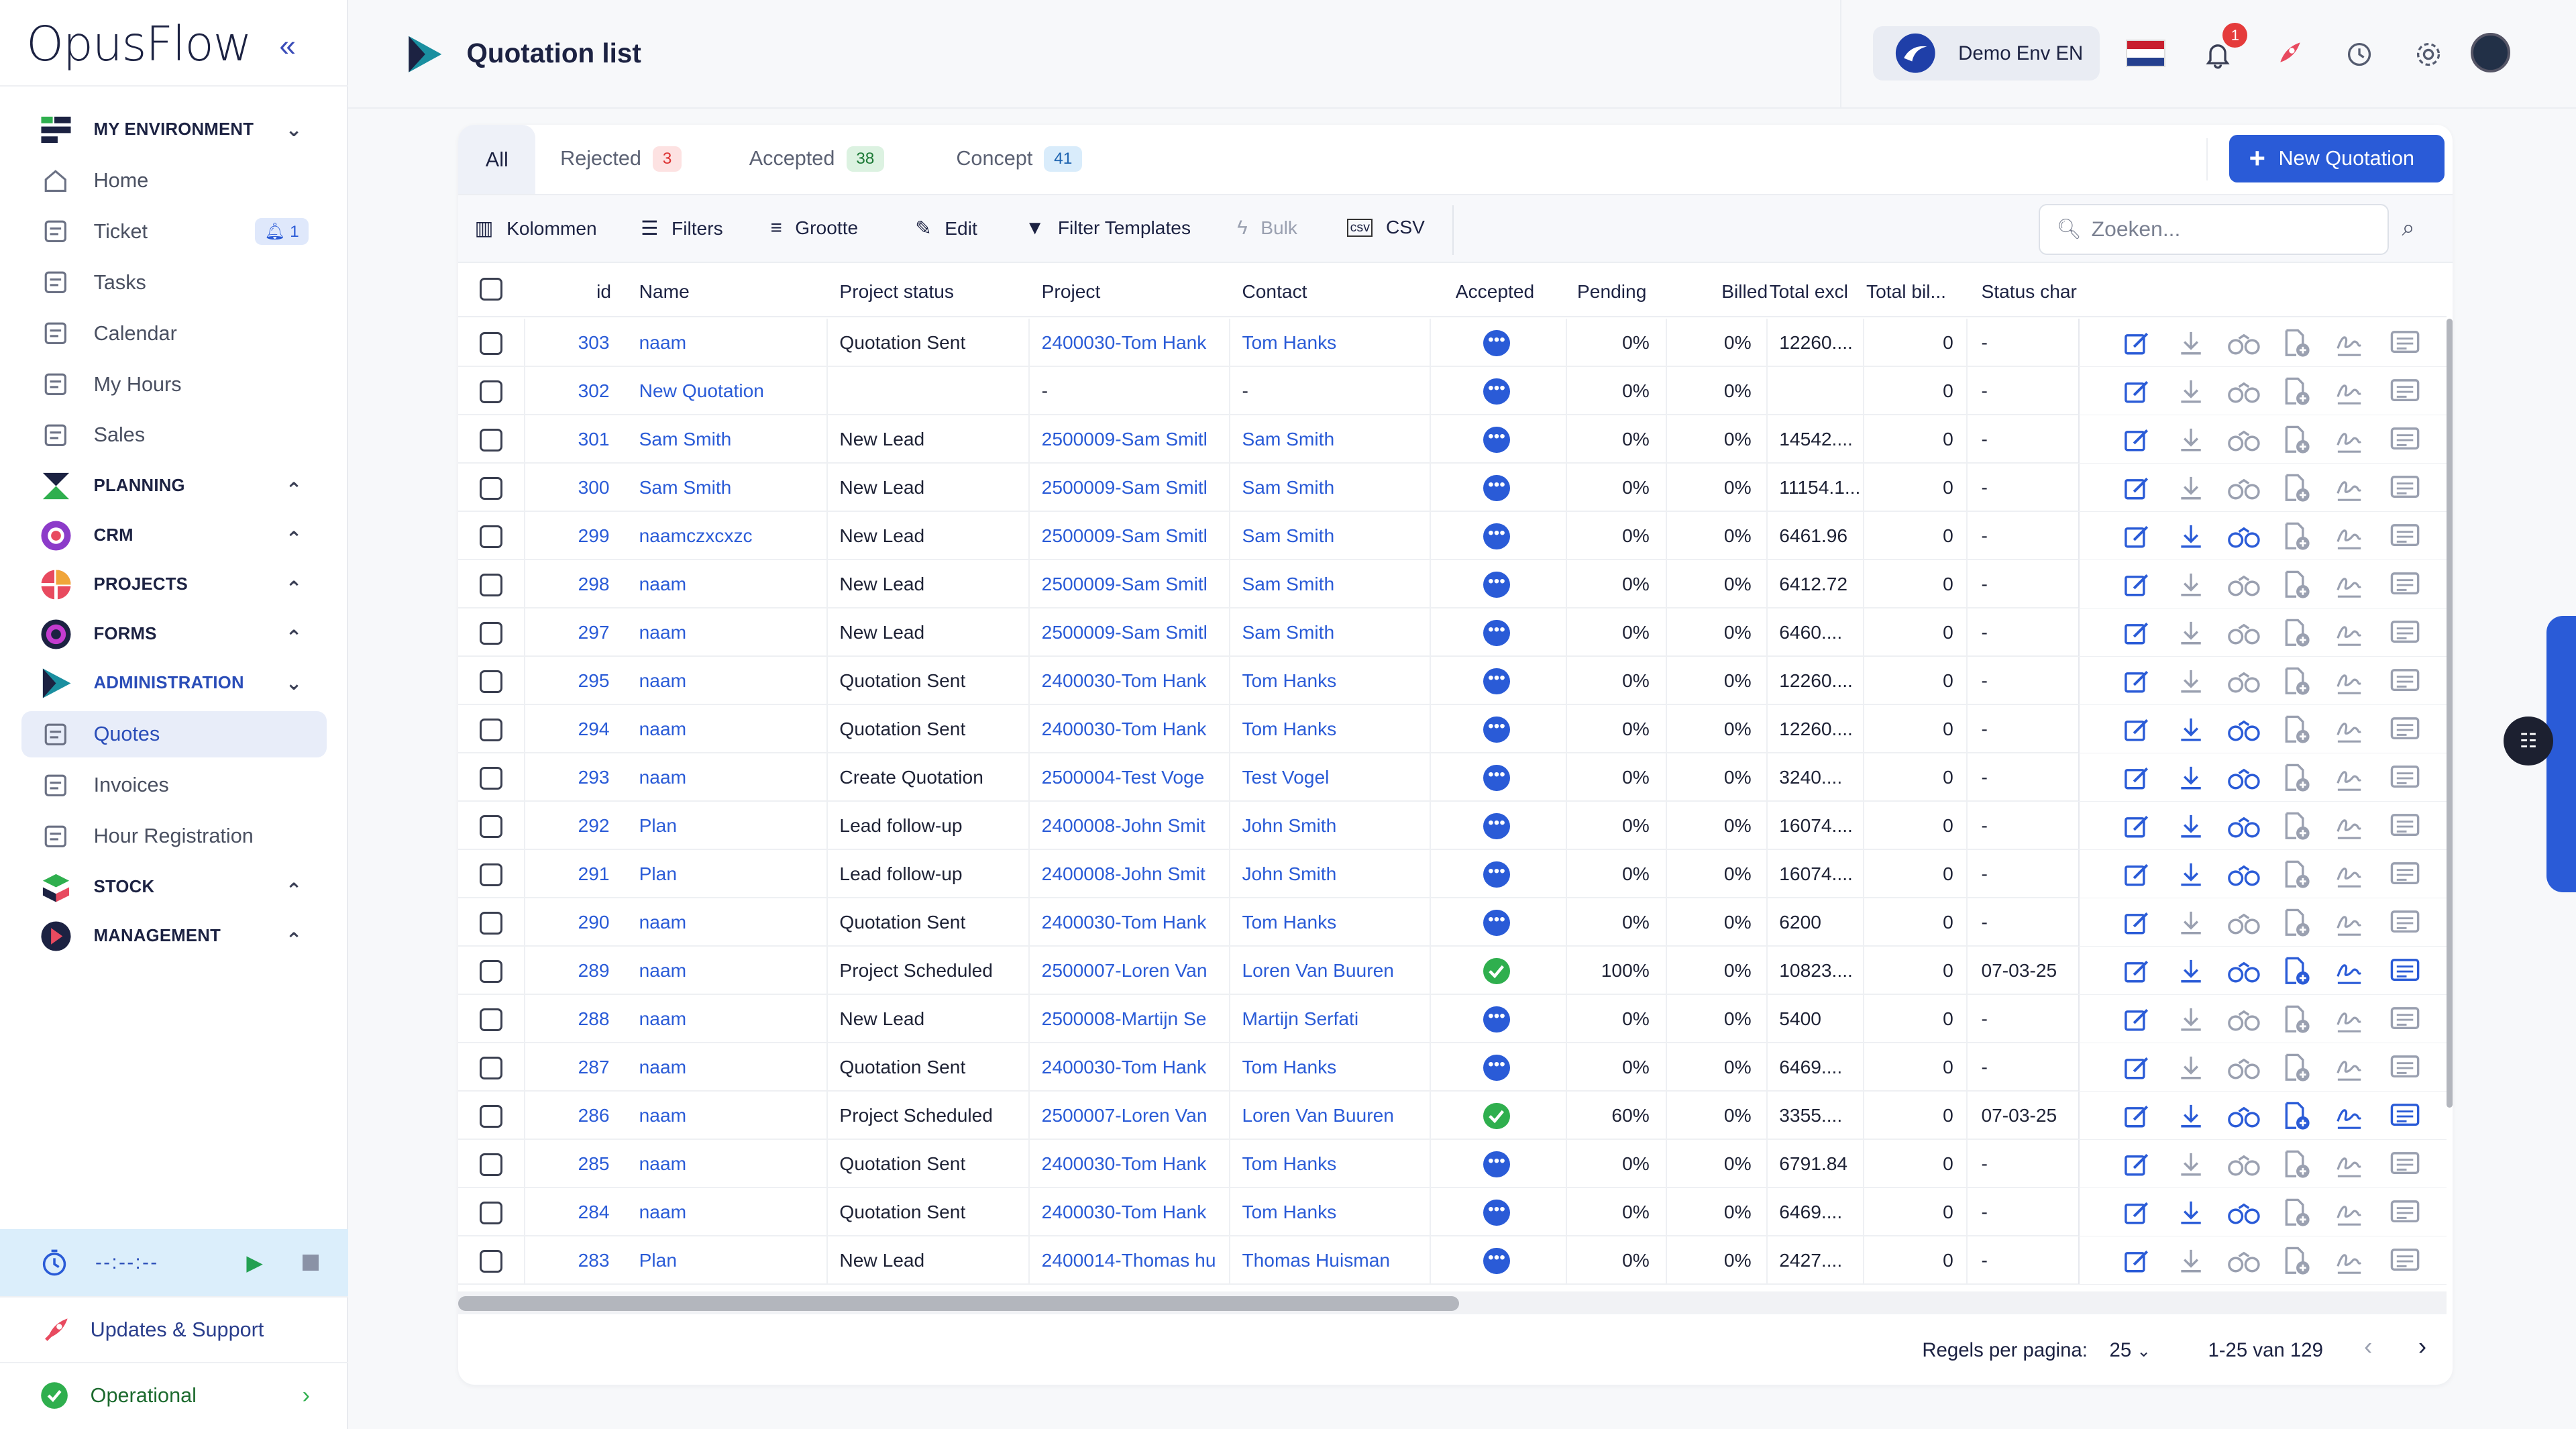 The width and height of the screenshot is (2576, 1429). I want to click on rows-per-page-select: 25 ⌄, so click(2130, 1350).